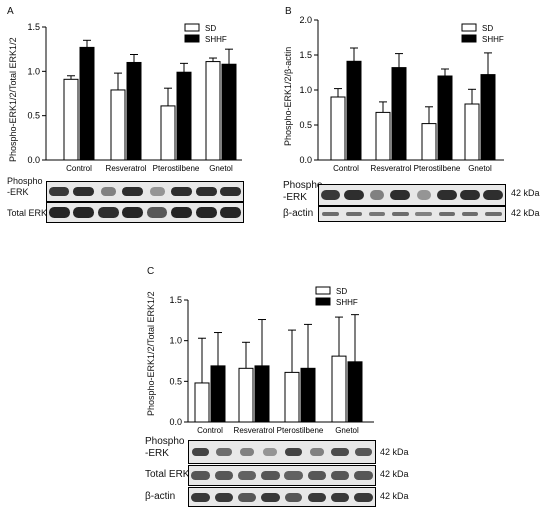 This screenshot has width=550, height=511. What do you see at coordinates (79, 168) in the screenshot?
I see `x-tick-label-a-control: Control` at bounding box center [79, 168].